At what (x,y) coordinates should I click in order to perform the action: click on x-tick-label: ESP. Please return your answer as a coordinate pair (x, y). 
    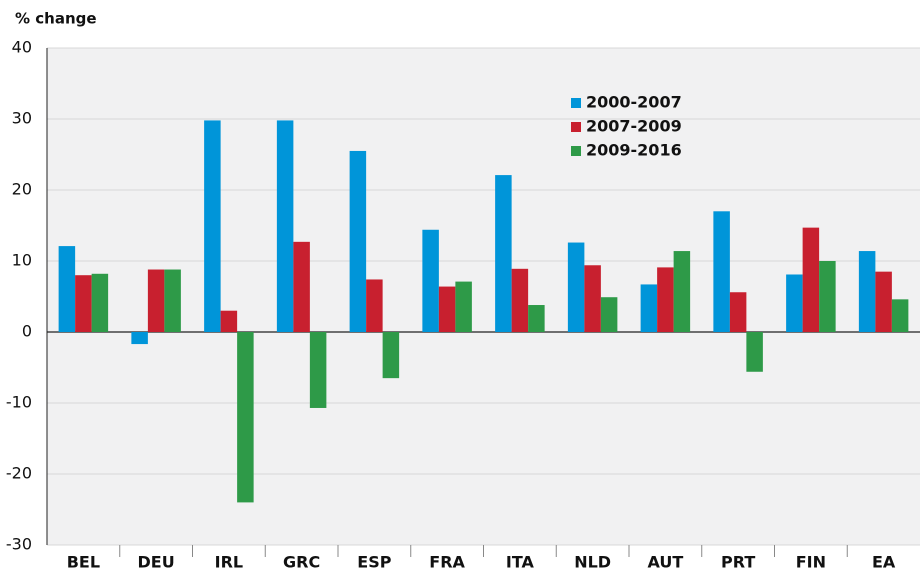
    Looking at the image, I should click on (374, 562).